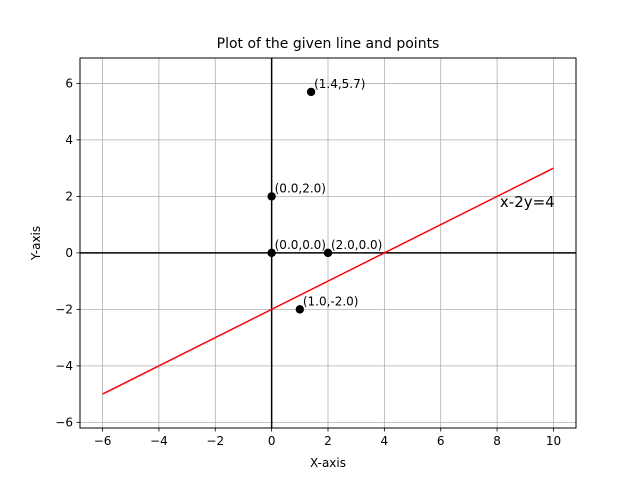 The height and width of the screenshot is (480, 640). What do you see at coordinates (328, 44) in the screenshot?
I see `chart-title: Plot of the given line and points` at bounding box center [328, 44].